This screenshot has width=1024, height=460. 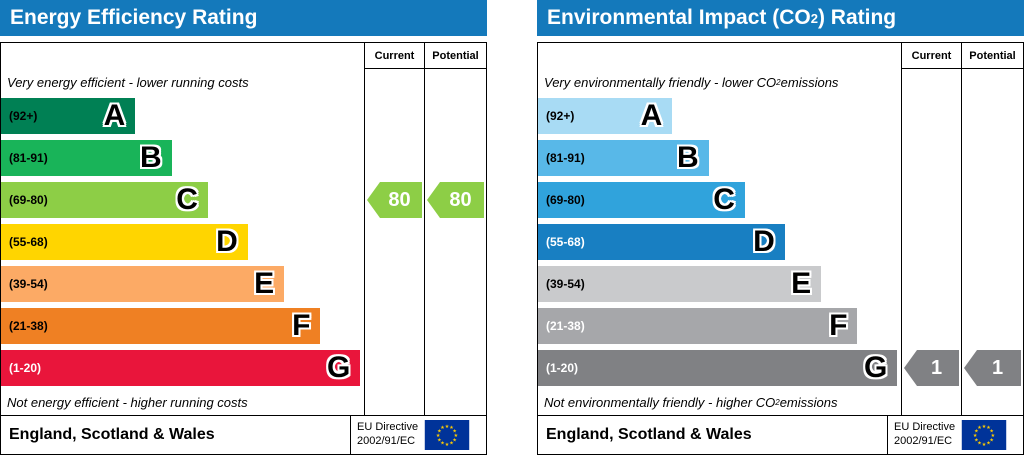 I want to click on band-range: (39-54), so click(x=565, y=284).